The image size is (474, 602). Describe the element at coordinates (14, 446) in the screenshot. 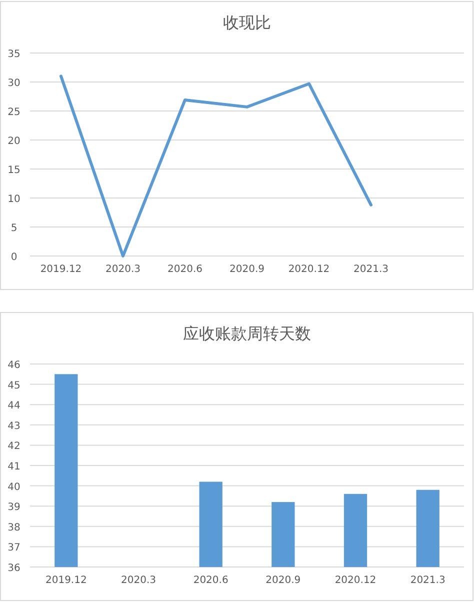

I see `y-tick-label: 42` at that location.